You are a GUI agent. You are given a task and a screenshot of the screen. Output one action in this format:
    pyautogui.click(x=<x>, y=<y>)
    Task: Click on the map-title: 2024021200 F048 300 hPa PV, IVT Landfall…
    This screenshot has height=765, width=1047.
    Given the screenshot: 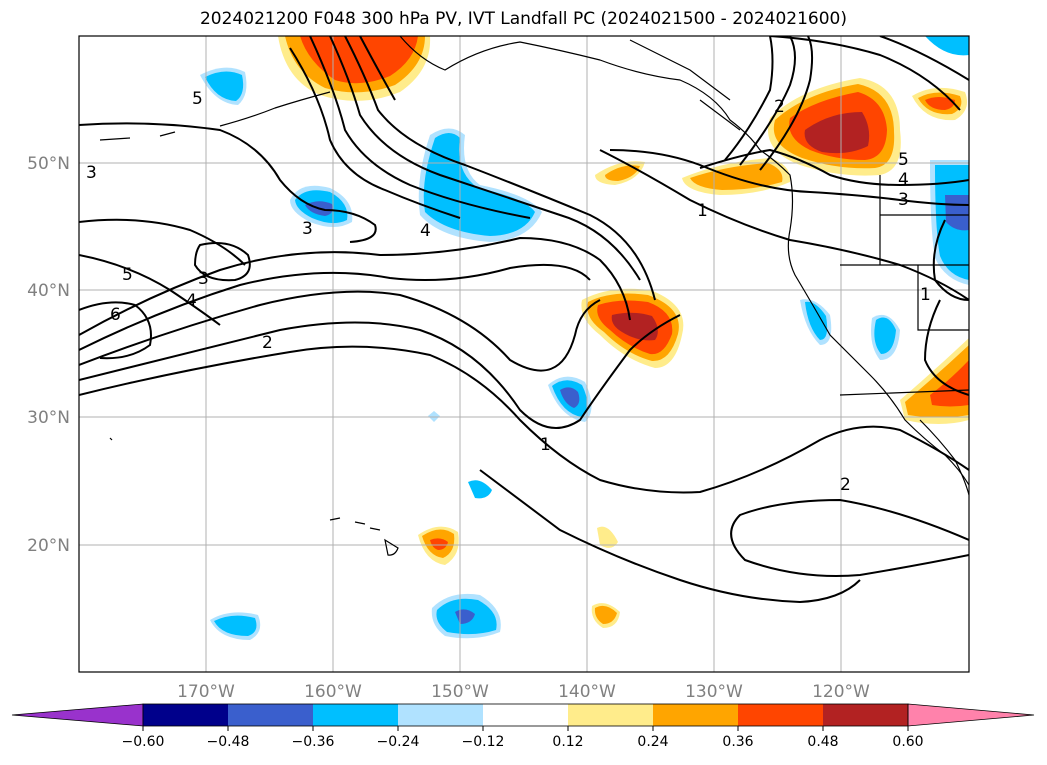 What is the action you would take?
    pyautogui.click(x=523, y=19)
    